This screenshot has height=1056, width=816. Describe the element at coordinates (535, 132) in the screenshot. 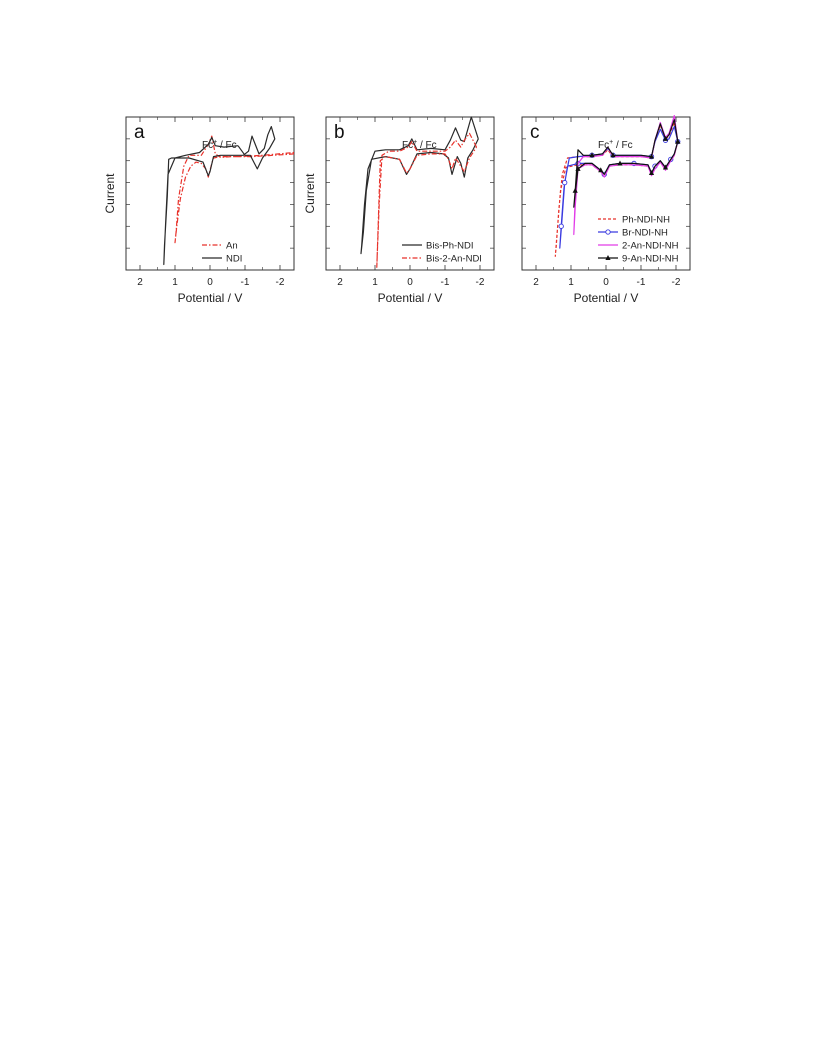

I see `panel-label: c` at that location.